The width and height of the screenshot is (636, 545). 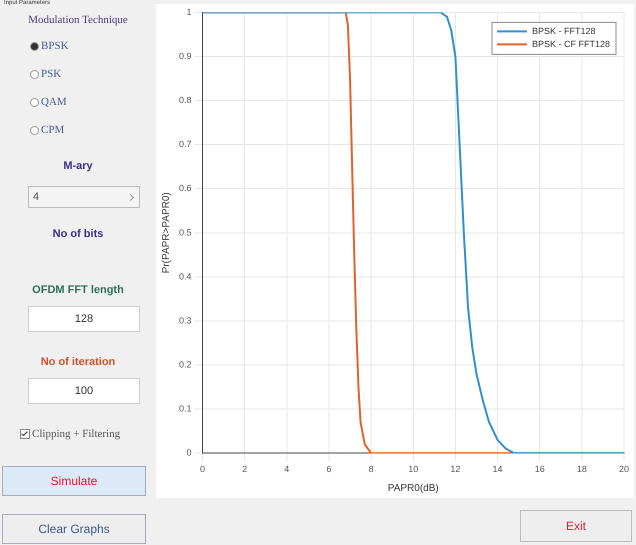 I want to click on text: Clipping + Filtering, so click(x=76, y=434).